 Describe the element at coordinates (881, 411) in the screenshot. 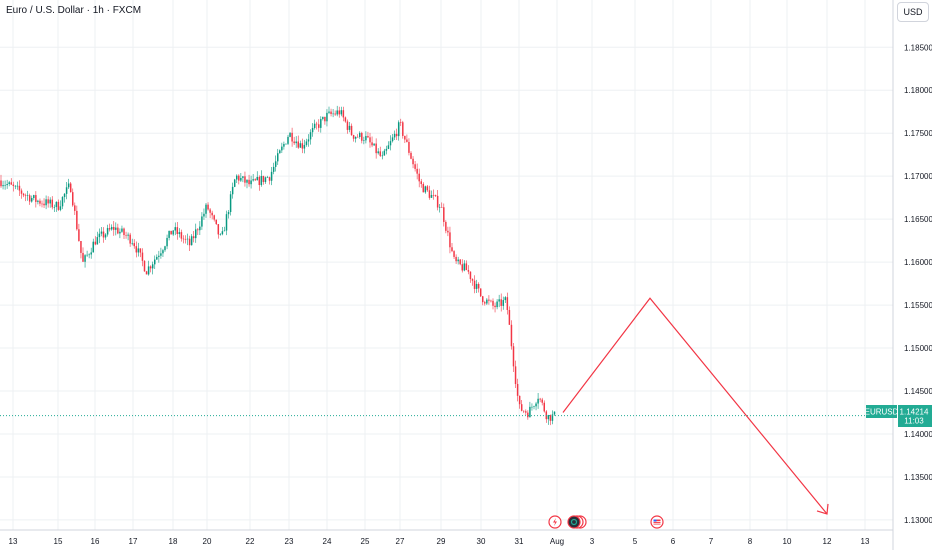

I see `symbol-label-bg` at that location.